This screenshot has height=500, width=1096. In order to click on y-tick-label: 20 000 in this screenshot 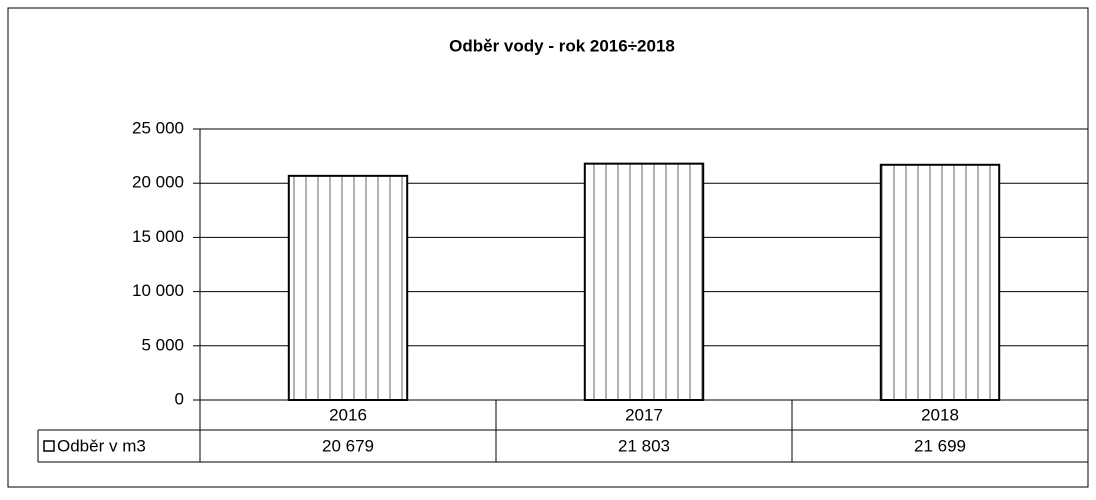, I will do `click(158, 182)`.